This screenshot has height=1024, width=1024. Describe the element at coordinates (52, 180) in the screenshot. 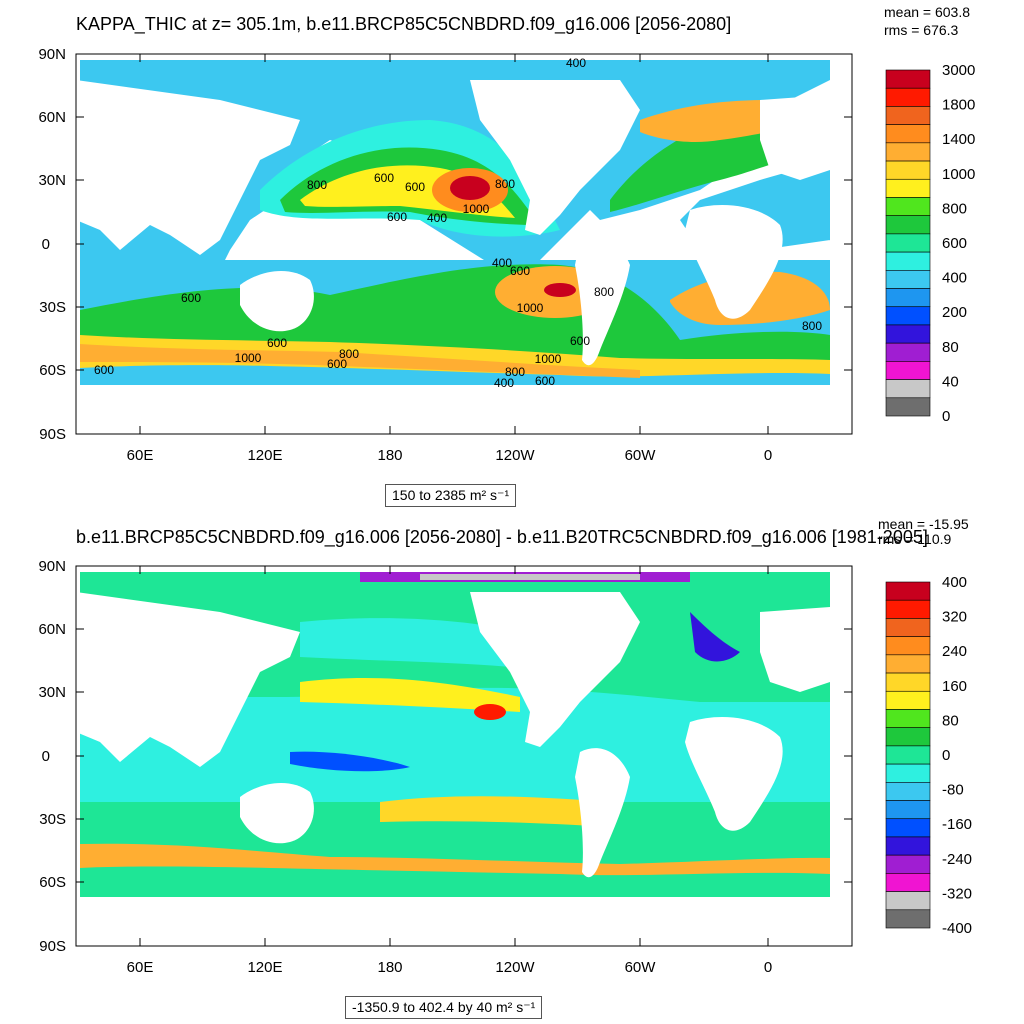

I see `panel1-lat-label: 30N` at that location.